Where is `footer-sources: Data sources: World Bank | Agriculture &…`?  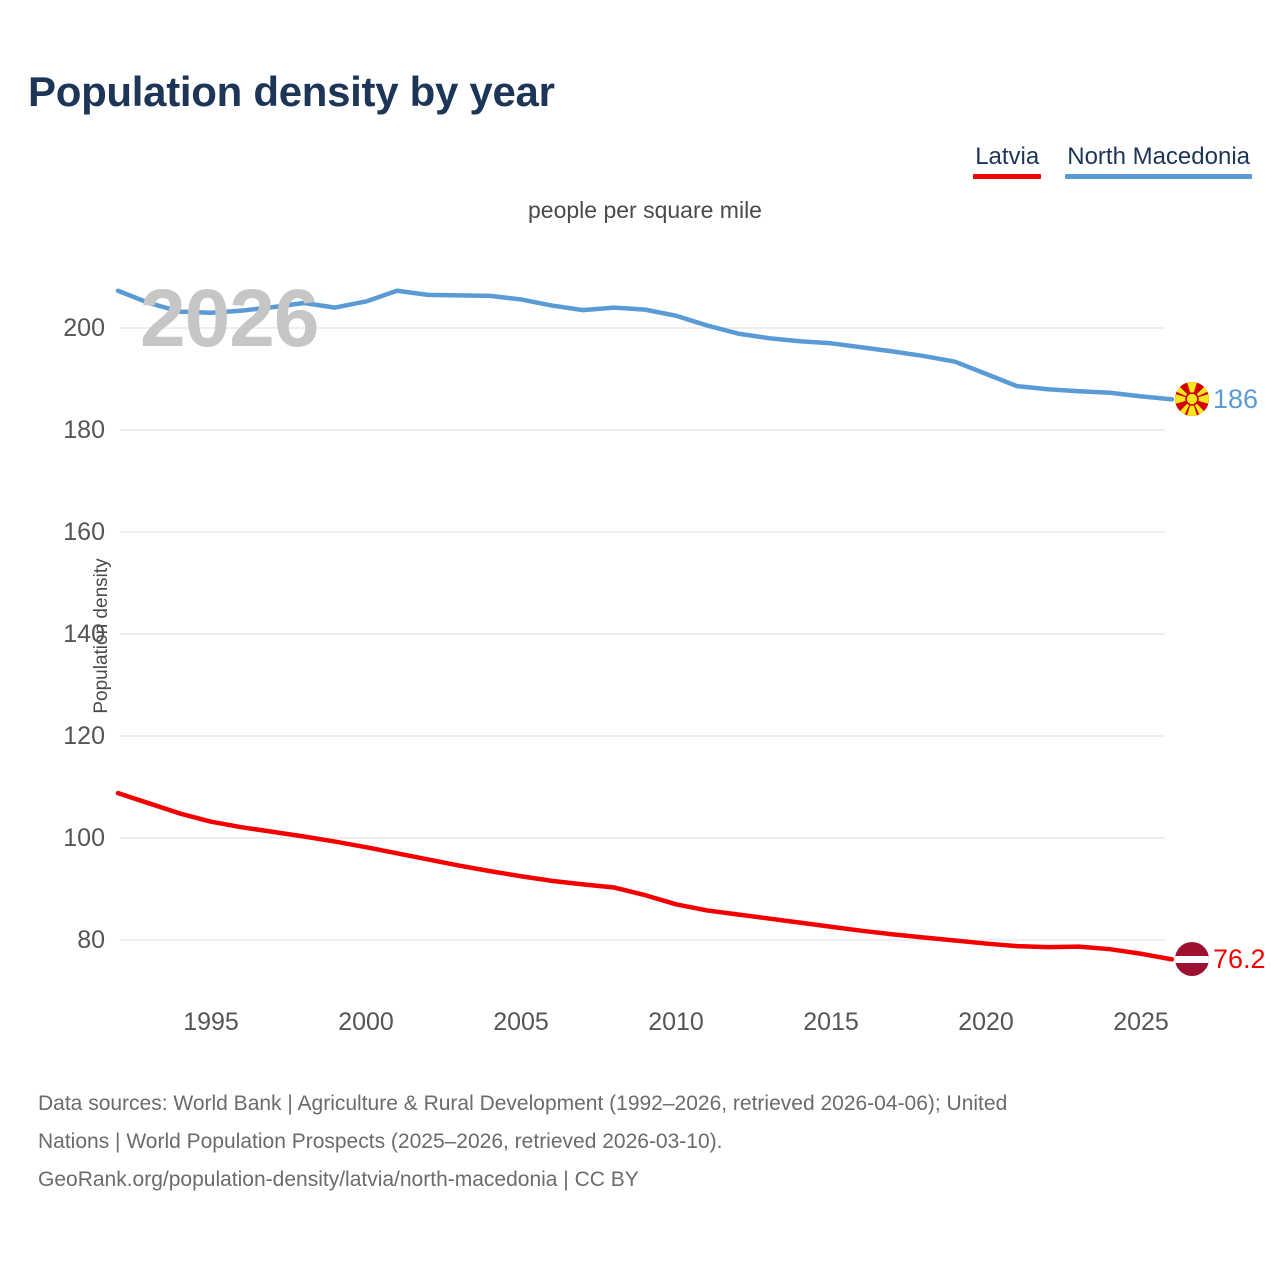 footer-sources: Data sources: World Bank | Agriculture &… is located at coordinates (648, 1142).